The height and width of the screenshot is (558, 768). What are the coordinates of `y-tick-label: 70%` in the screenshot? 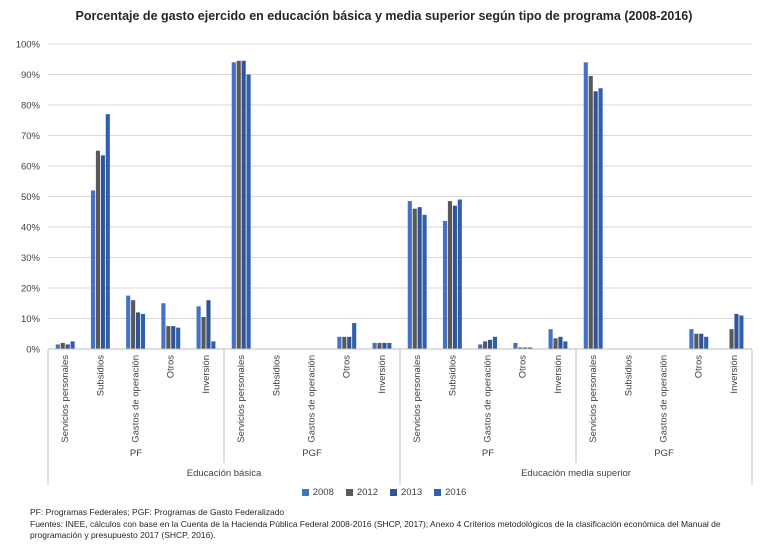 It's located at (31, 136).